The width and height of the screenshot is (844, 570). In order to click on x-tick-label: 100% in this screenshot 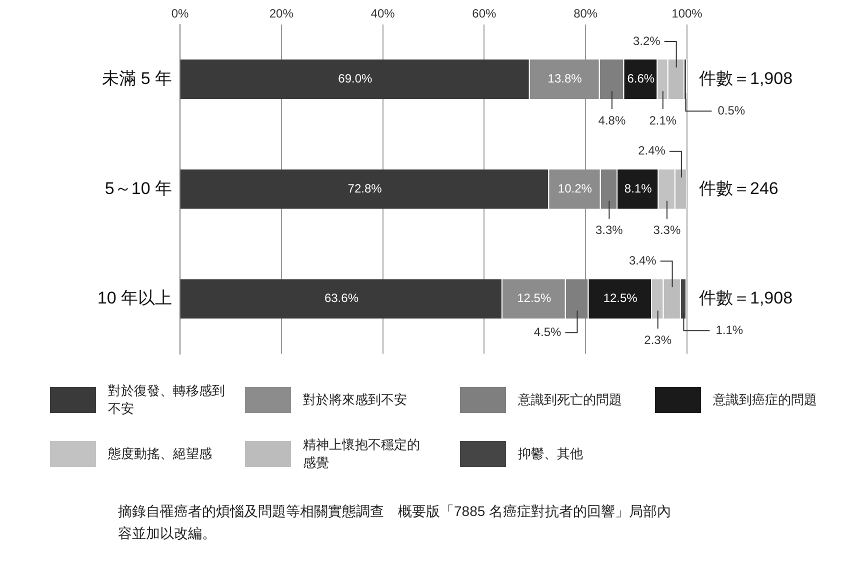, I will do `click(687, 13)`.